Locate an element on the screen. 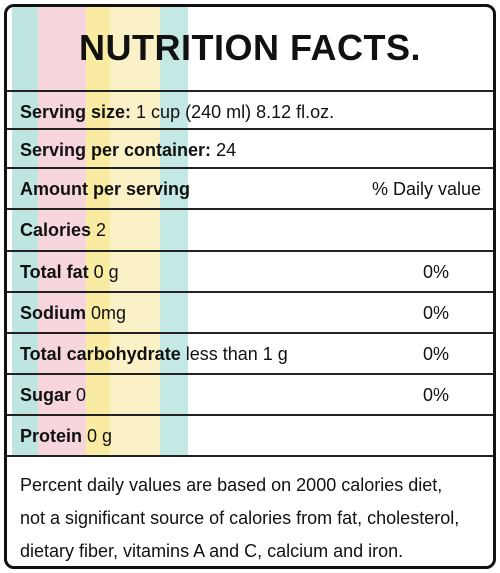 This screenshot has width=500, height=573. row-value: 1 cup (240 ml) 8.12 fl.oz. is located at coordinates (235, 112).